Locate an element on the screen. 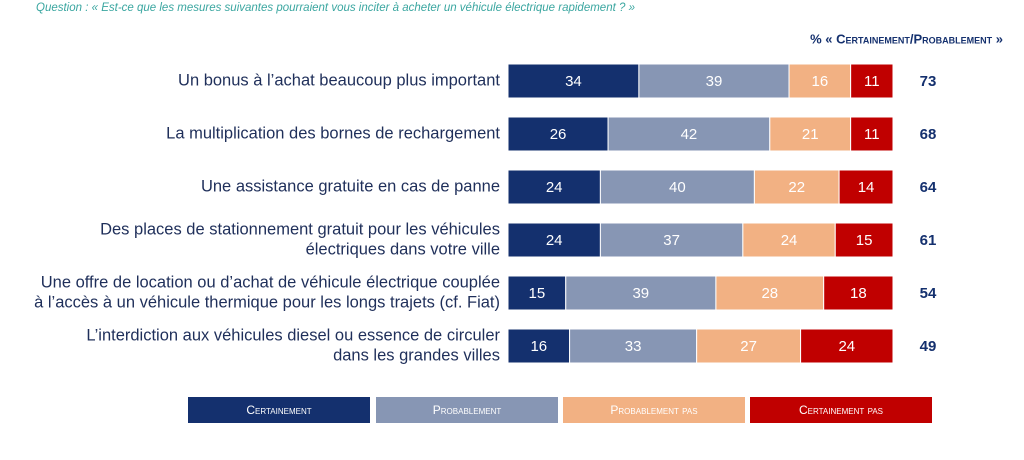 The image size is (1024, 460). data-label: 26 is located at coordinates (558, 134).